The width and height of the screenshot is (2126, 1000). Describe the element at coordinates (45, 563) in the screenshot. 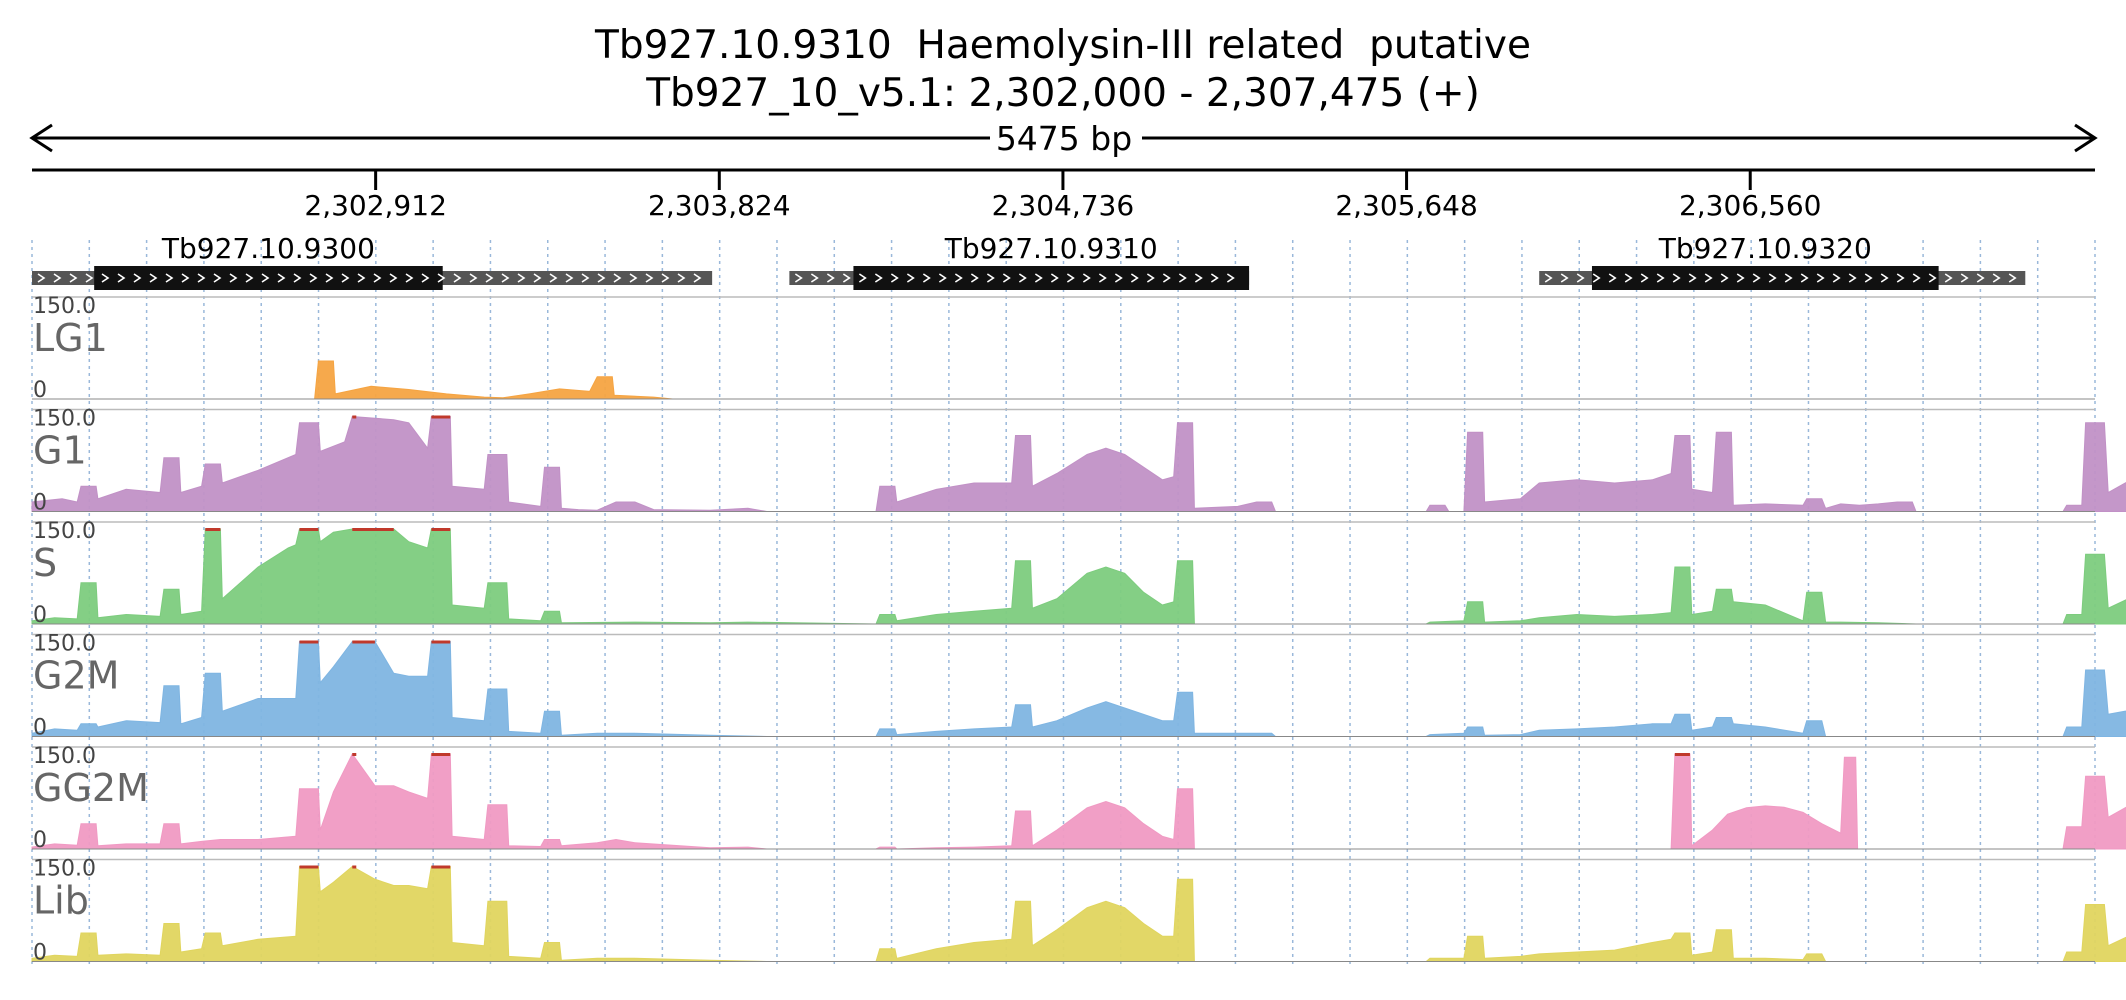

I see `track-name: S` at that location.